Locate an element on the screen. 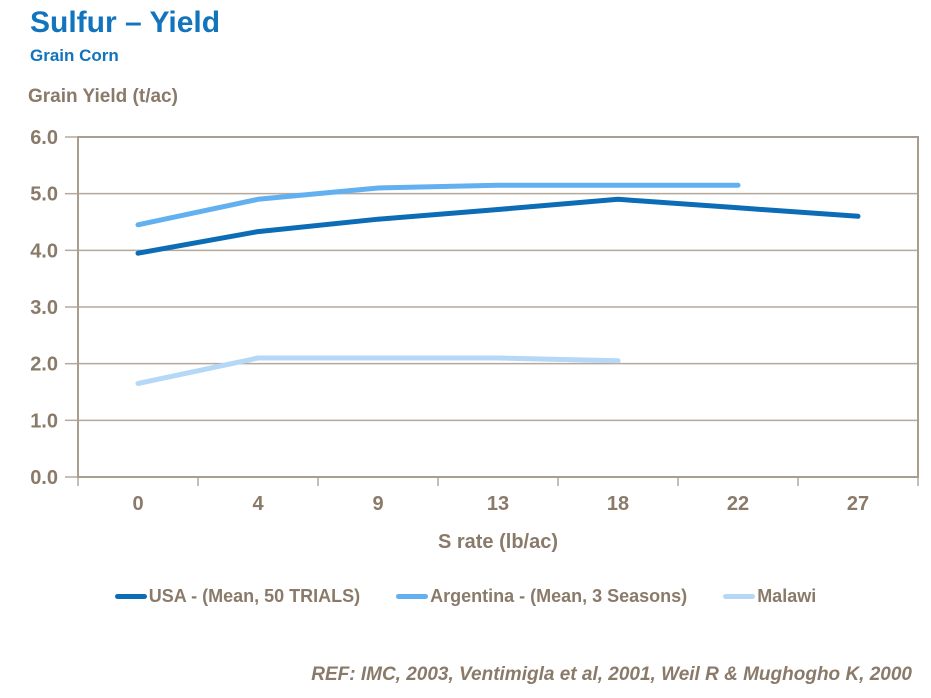 Image resolution: width=931 pixels, height=698 pixels. page-subtitle: Grain Corn is located at coordinates (74, 55).